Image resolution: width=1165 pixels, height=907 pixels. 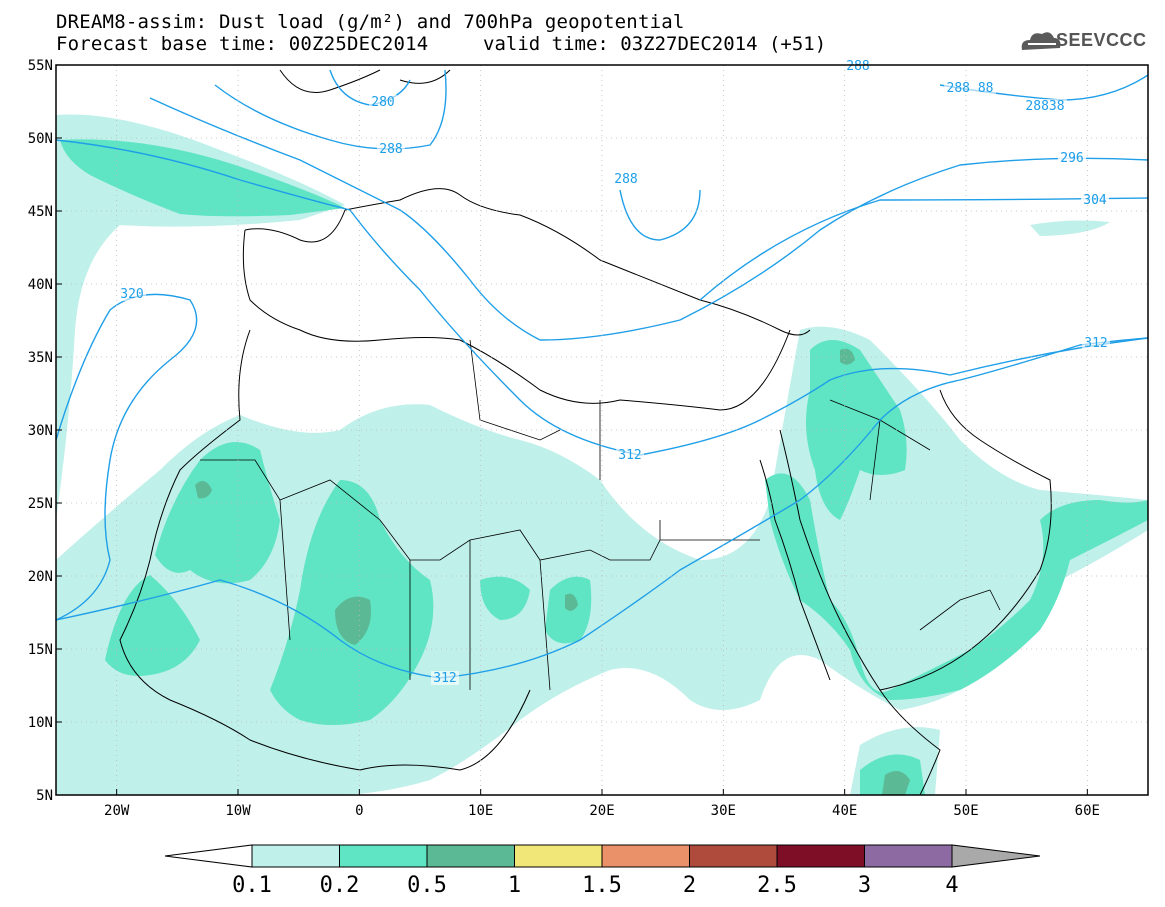 I want to click on colorbar-ticks: 0.1 0.2 0.5 1 1.5 2 2.5 3 4, so click(x=595, y=885).